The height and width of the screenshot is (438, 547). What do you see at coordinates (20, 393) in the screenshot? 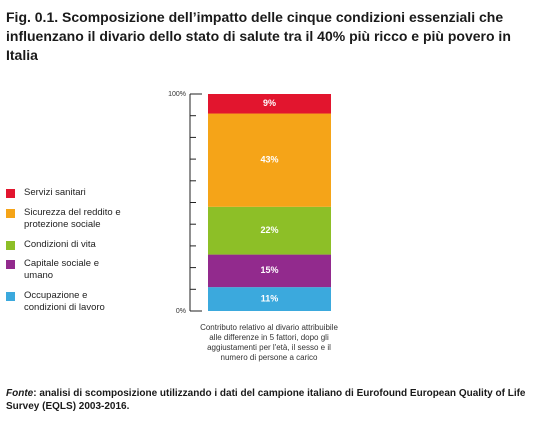
I see `source-label: Fonte` at bounding box center [20, 393].